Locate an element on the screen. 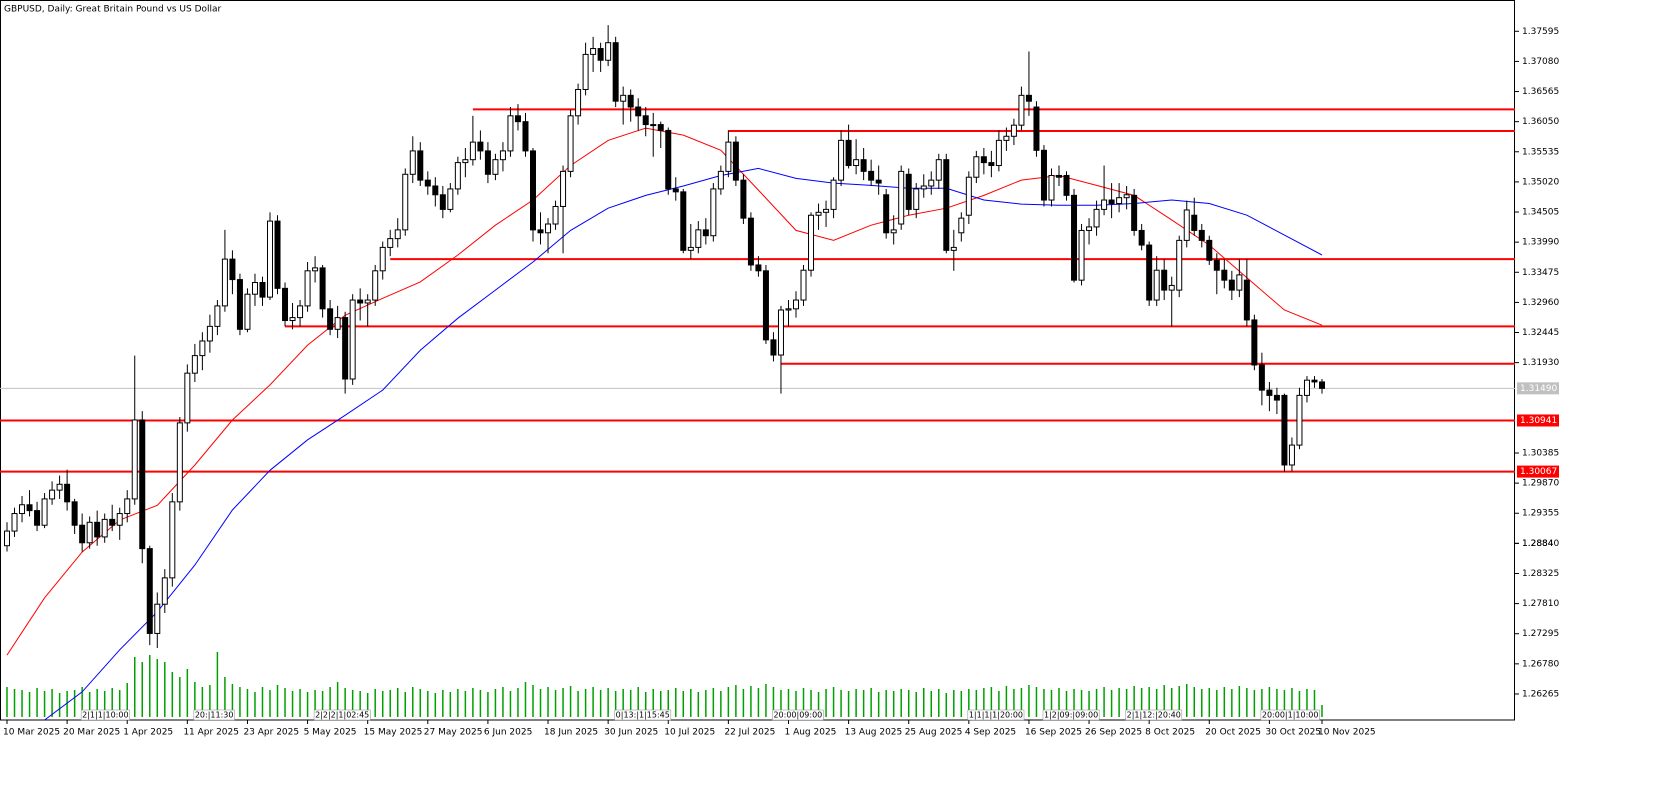  y-tick-label: 1.28840 is located at coordinates (1540, 544).